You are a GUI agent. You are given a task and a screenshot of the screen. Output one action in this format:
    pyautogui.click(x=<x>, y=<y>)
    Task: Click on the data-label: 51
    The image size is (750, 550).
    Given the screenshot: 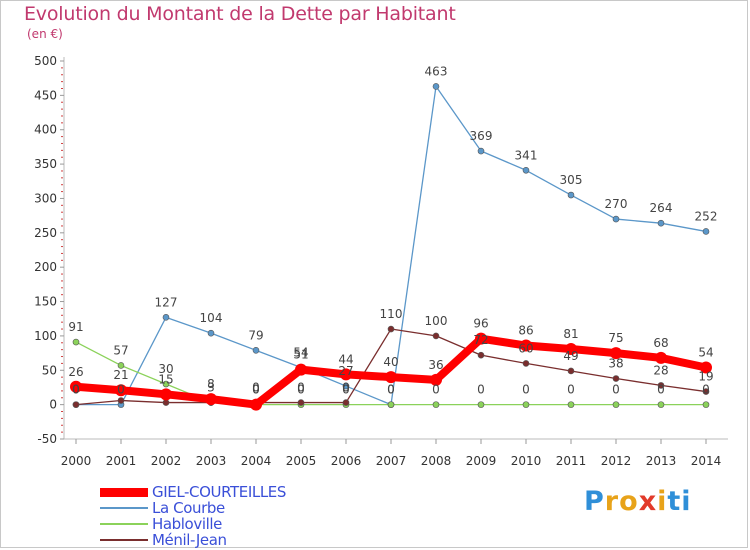 What is the action you would take?
    pyautogui.click(x=300, y=355)
    